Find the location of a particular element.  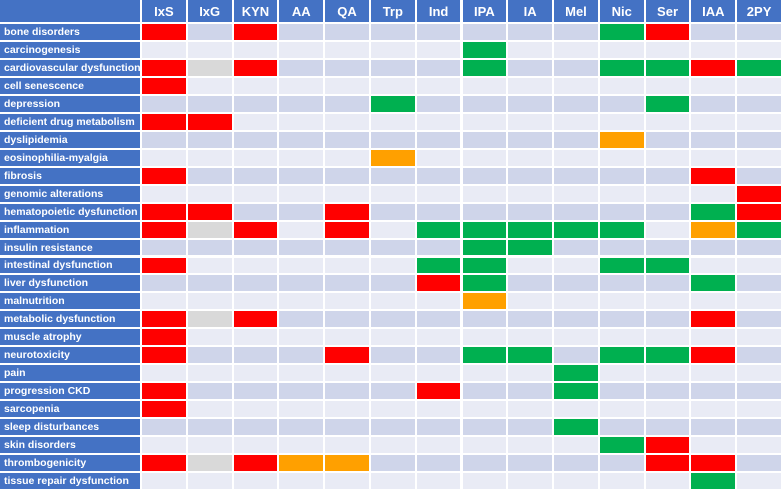

header-corner is located at coordinates (71, 12).